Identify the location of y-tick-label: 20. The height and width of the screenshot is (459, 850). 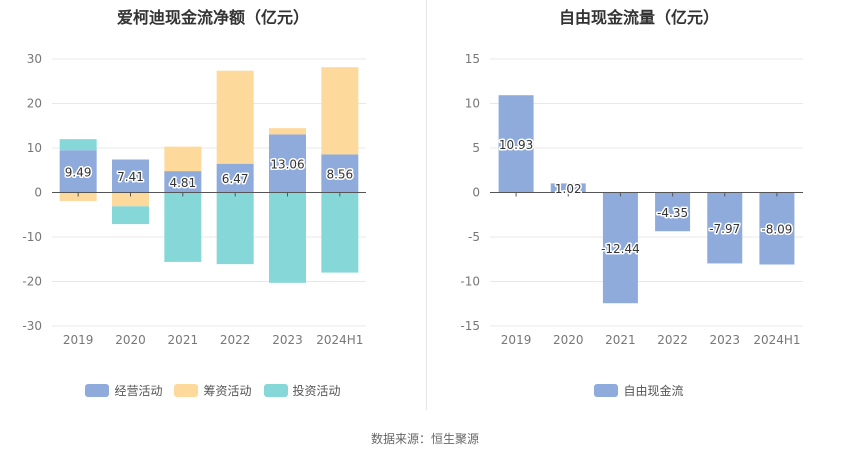
(34, 104).